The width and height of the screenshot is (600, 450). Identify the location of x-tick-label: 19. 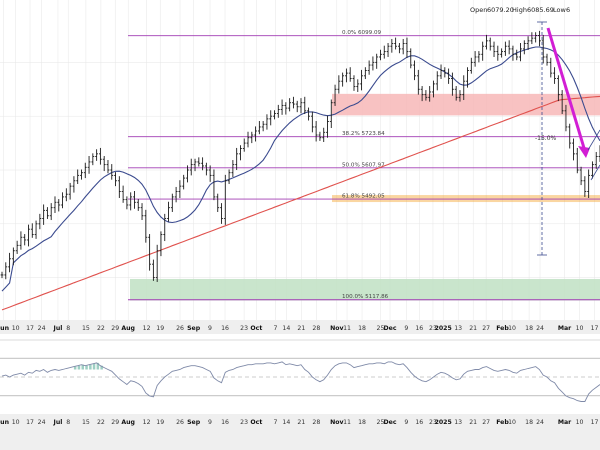
(160, 328).